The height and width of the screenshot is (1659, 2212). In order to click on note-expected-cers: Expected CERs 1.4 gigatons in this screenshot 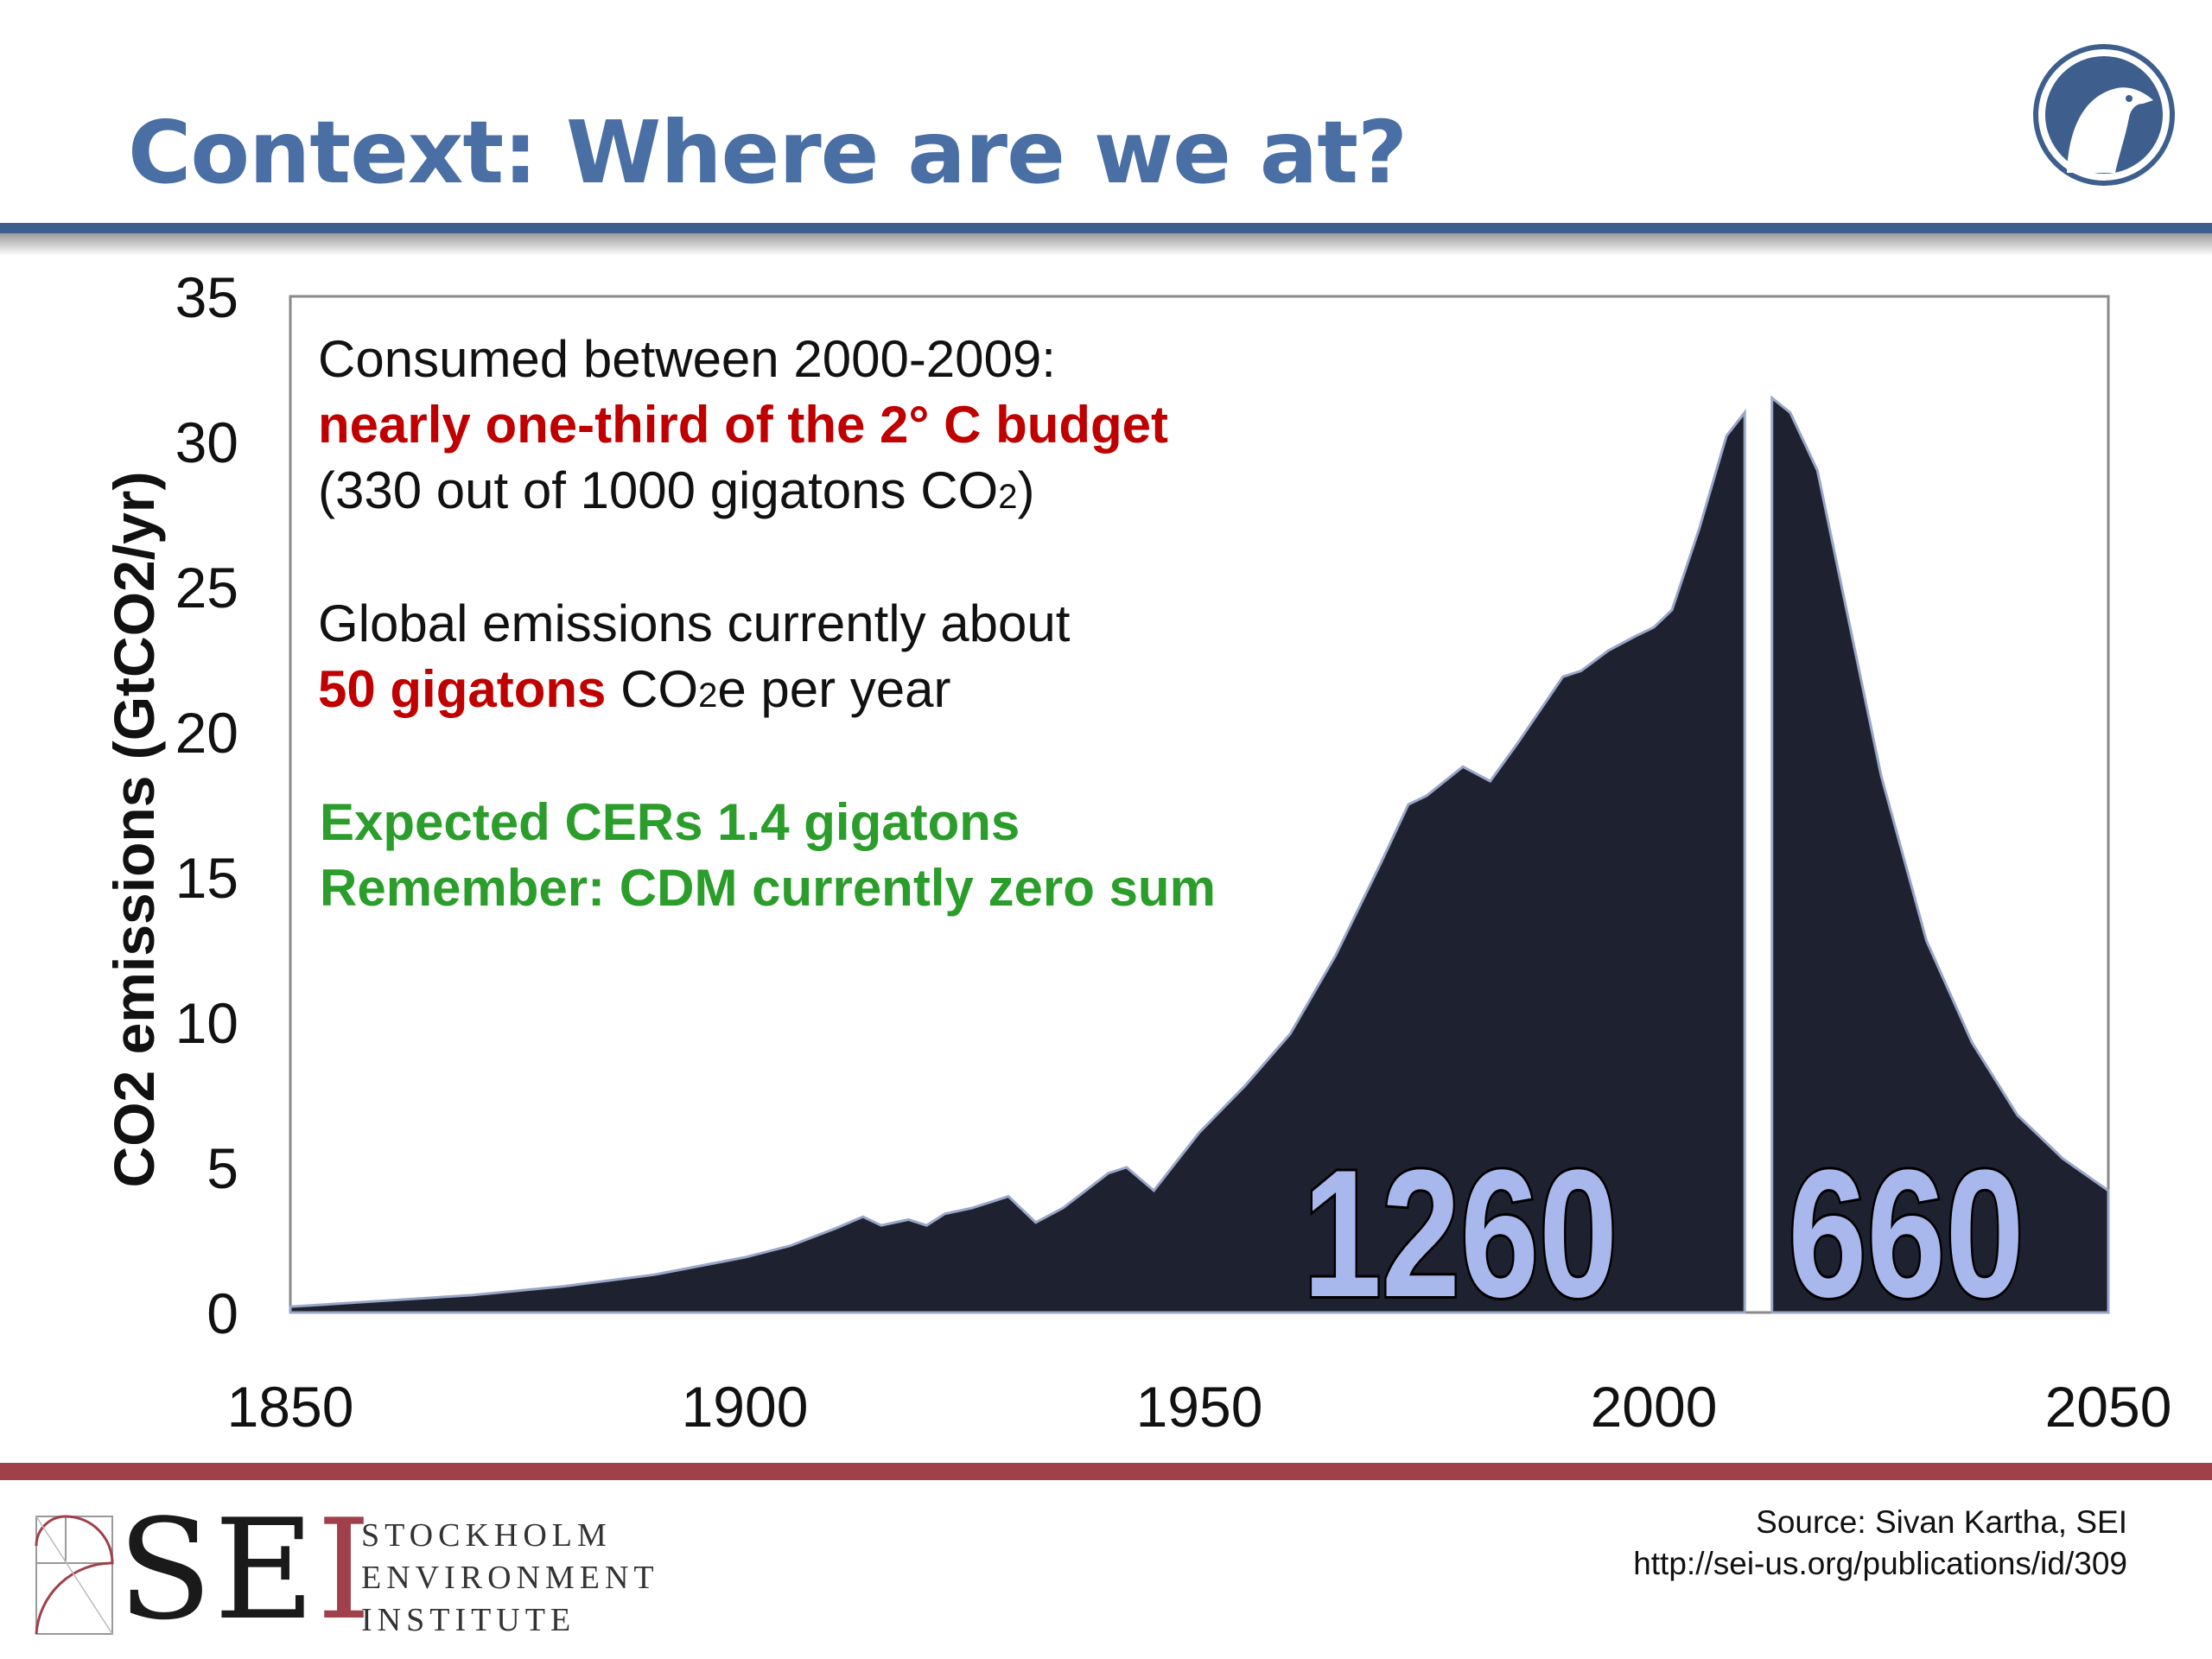, I will do `click(670, 822)`.